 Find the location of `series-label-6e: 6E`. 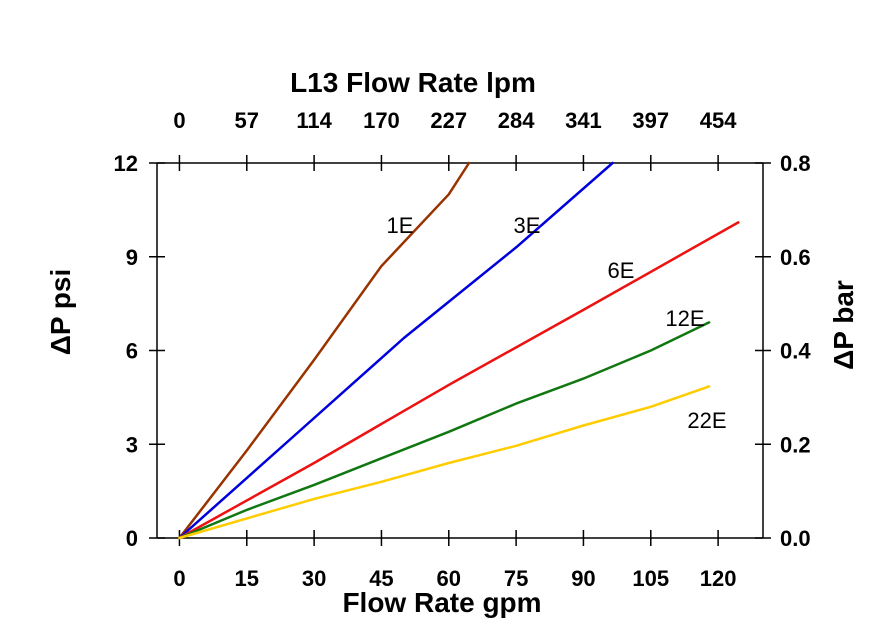

series-label-6e: 6E is located at coordinates (621, 270).